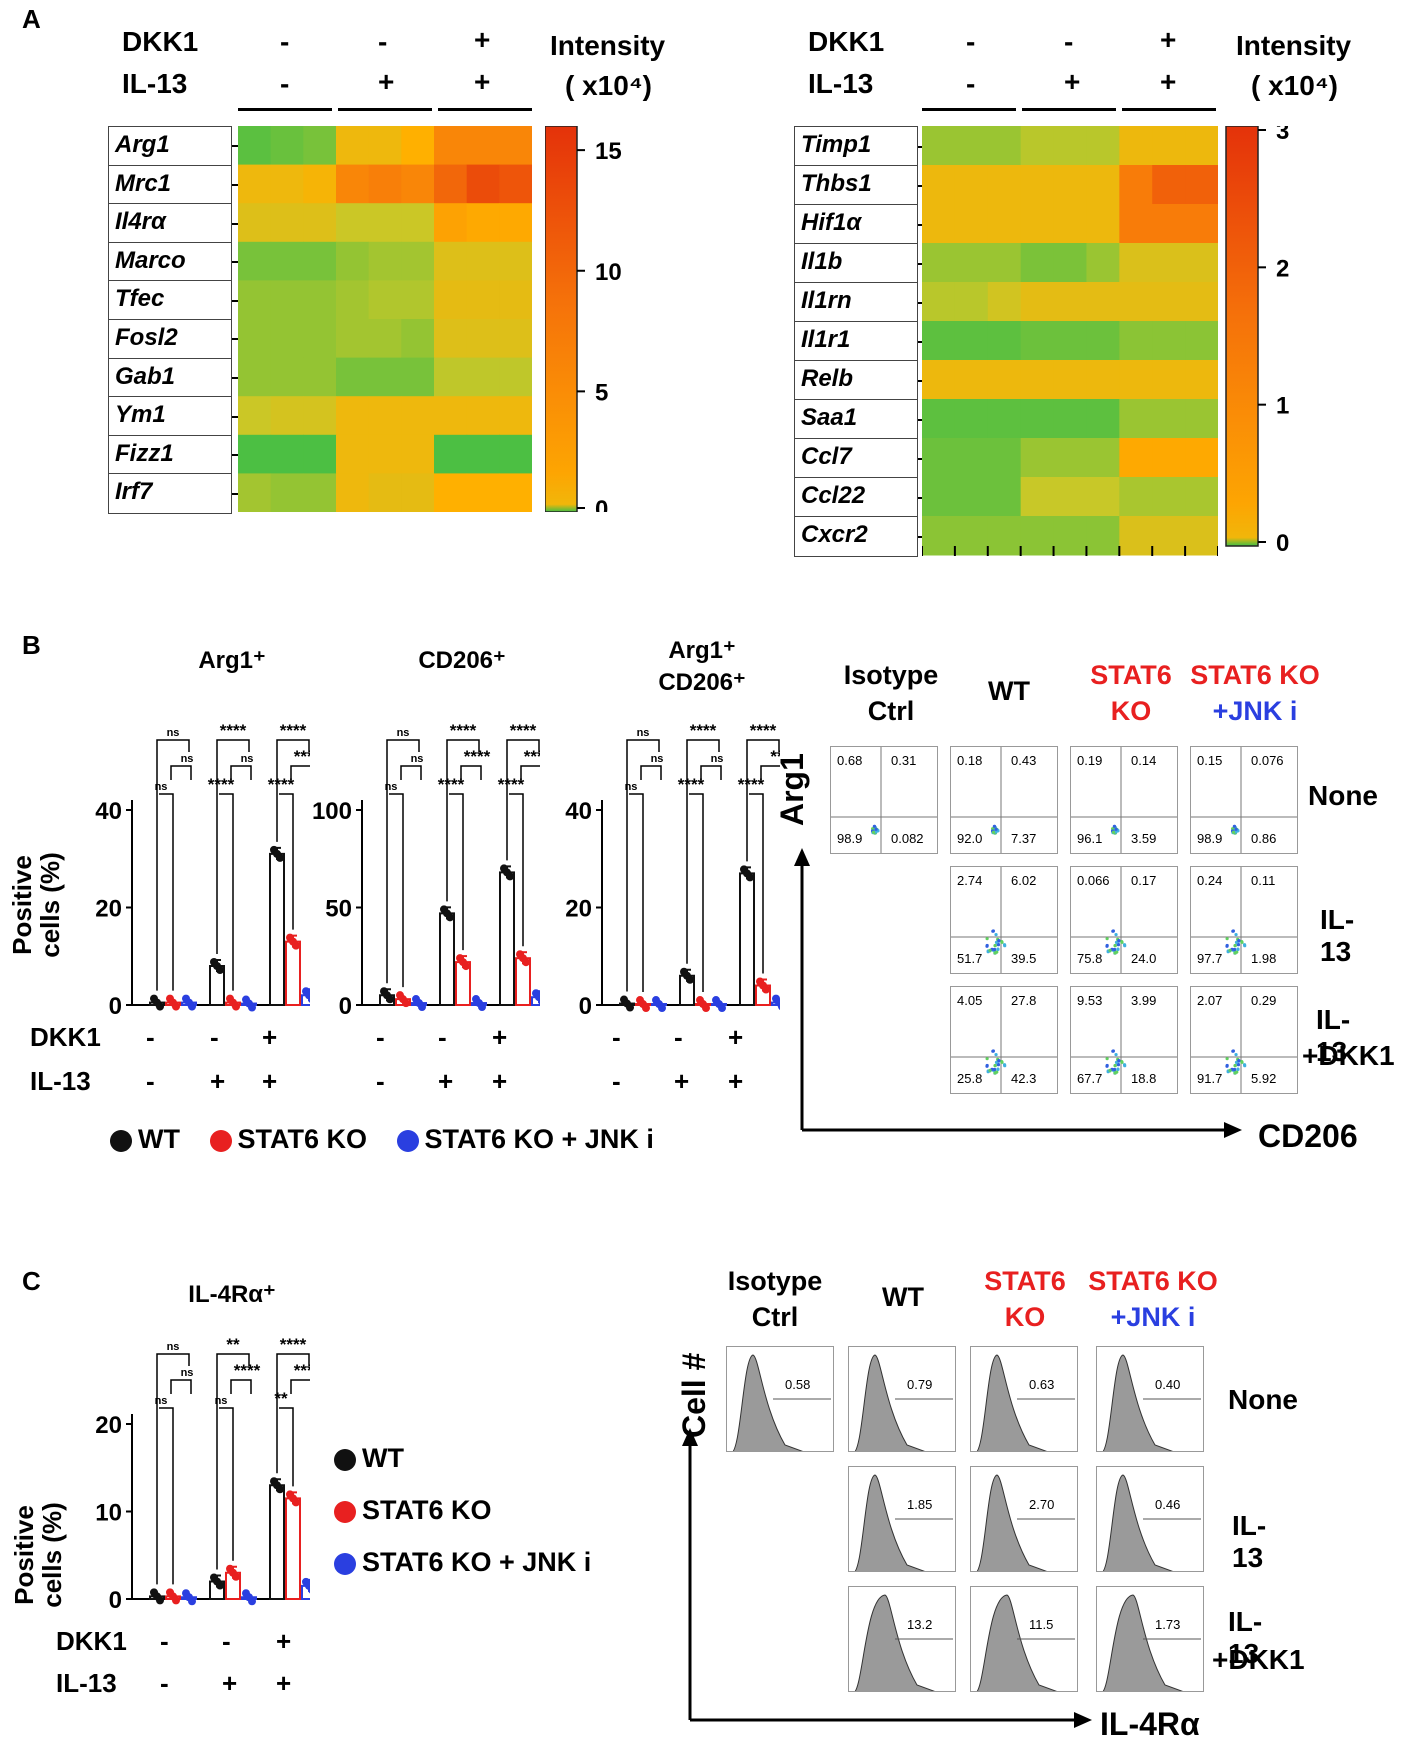 The width and height of the screenshot is (1417, 1747). What do you see at coordinates (850, 838) in the screenshot?
I see `quadrant-value: 98.9` at bounding box center [850, 838].